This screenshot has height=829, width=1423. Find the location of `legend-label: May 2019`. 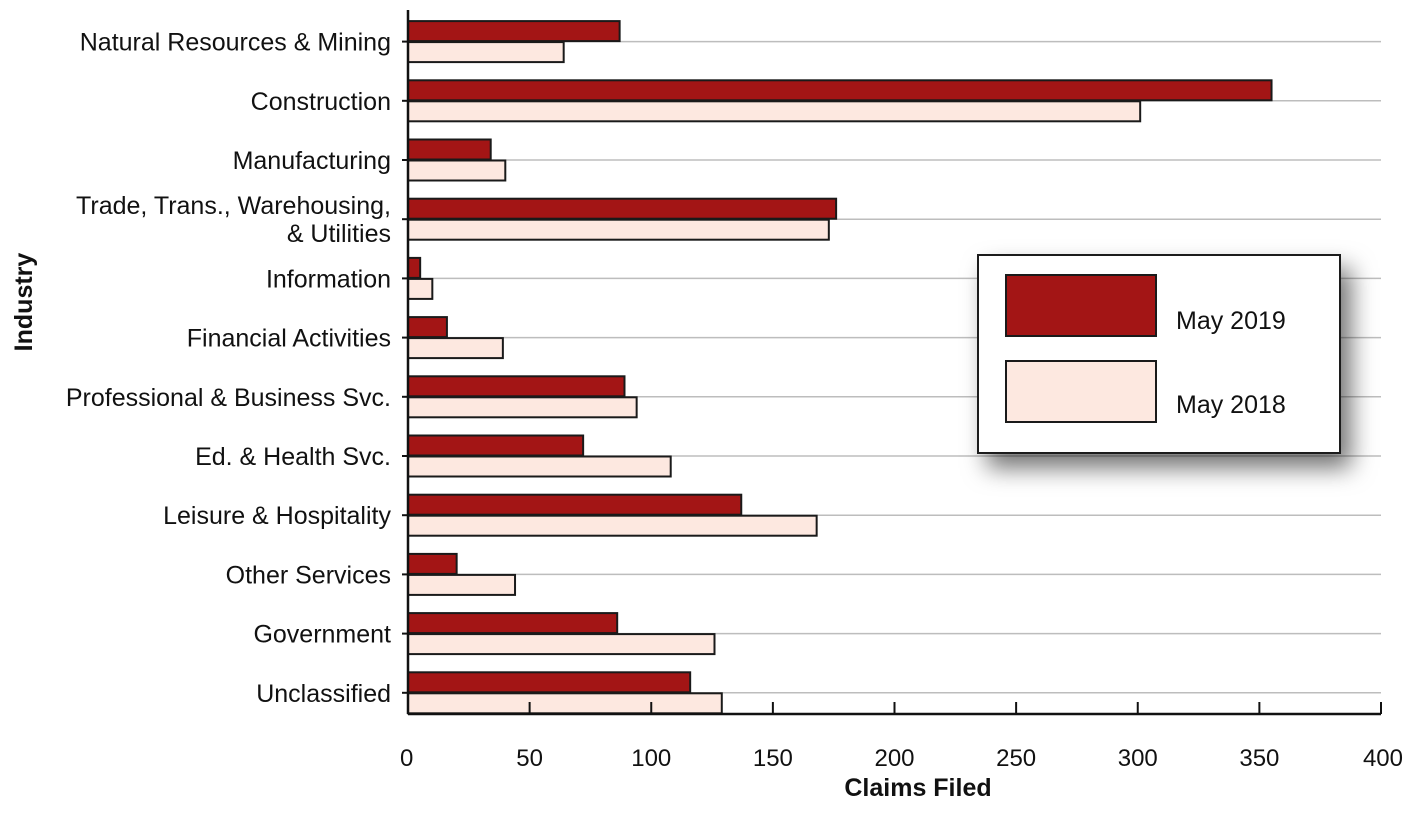

legend-label: May 2019 is located at coordinates (1231, 321).